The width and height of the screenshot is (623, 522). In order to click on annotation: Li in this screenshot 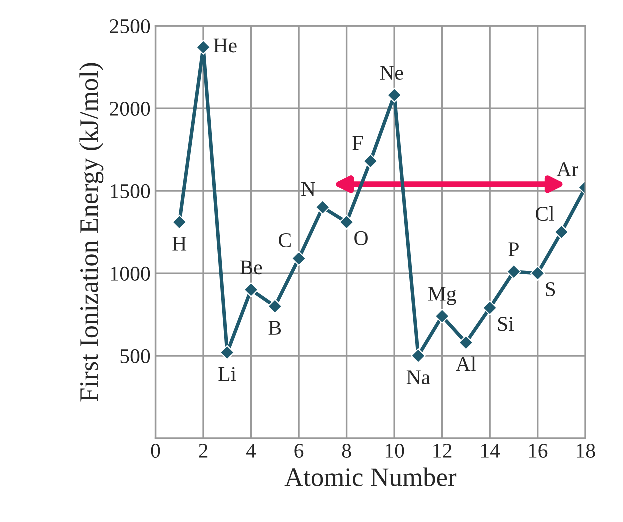, I will do `click(227, 374)`.